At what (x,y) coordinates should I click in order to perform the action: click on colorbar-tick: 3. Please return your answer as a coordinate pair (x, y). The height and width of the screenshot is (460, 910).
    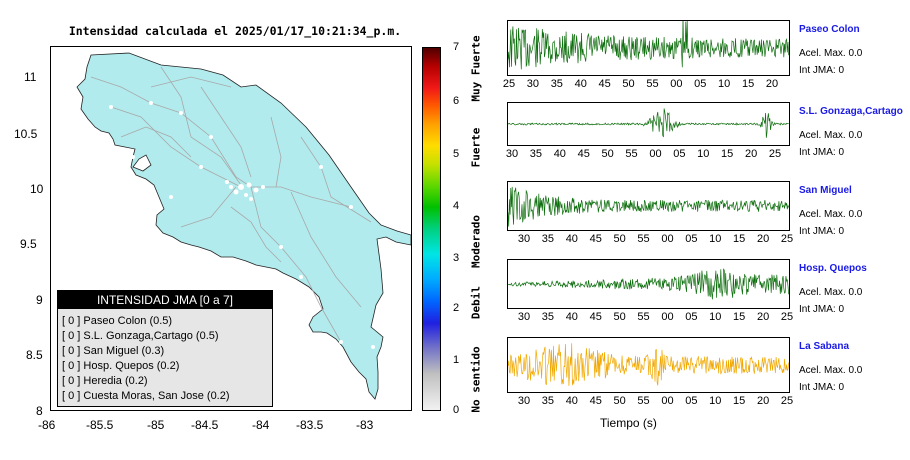
    Looking at the image, I should click on (456, 258).